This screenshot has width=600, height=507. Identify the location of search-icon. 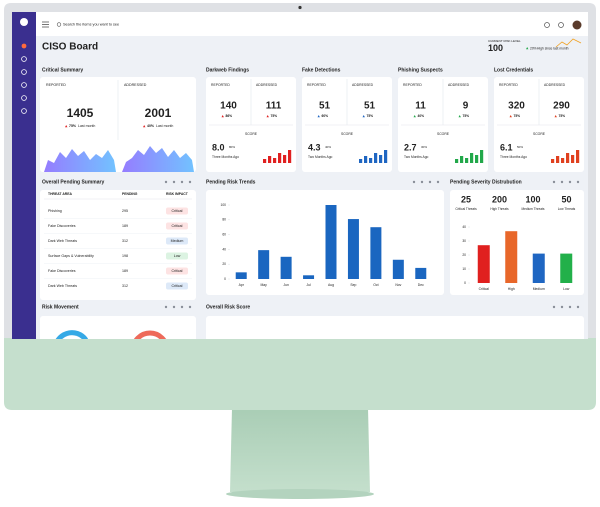
(59, 24).